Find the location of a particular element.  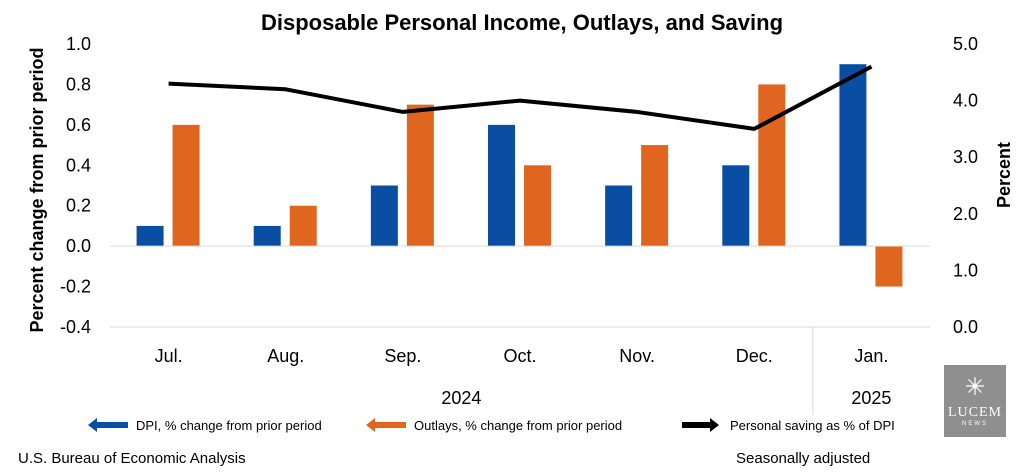

category-label: Aug. is located at coordinates (285, 356).